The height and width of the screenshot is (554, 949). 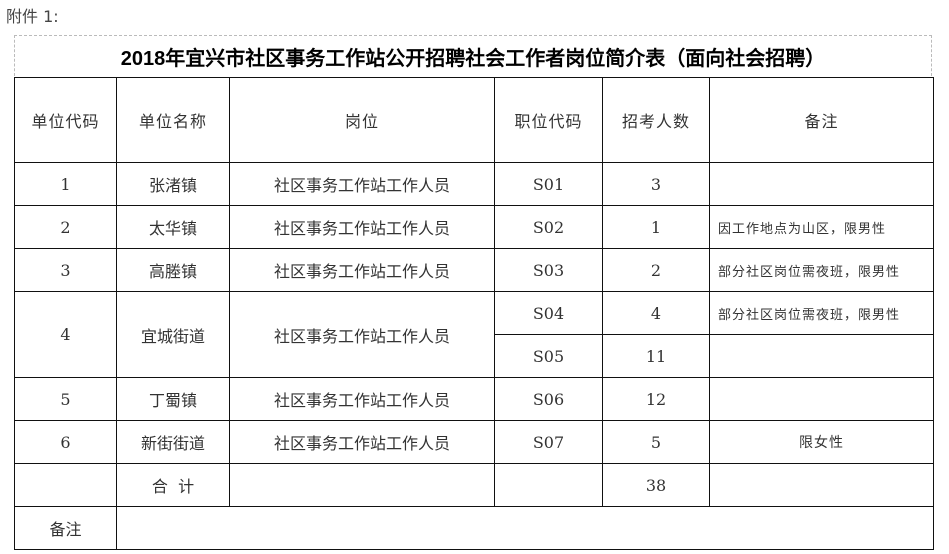 I want to click on table-row: 1 张渚镇 社区事务工作站工作人员 S01 3, so click(x=474, y=184).